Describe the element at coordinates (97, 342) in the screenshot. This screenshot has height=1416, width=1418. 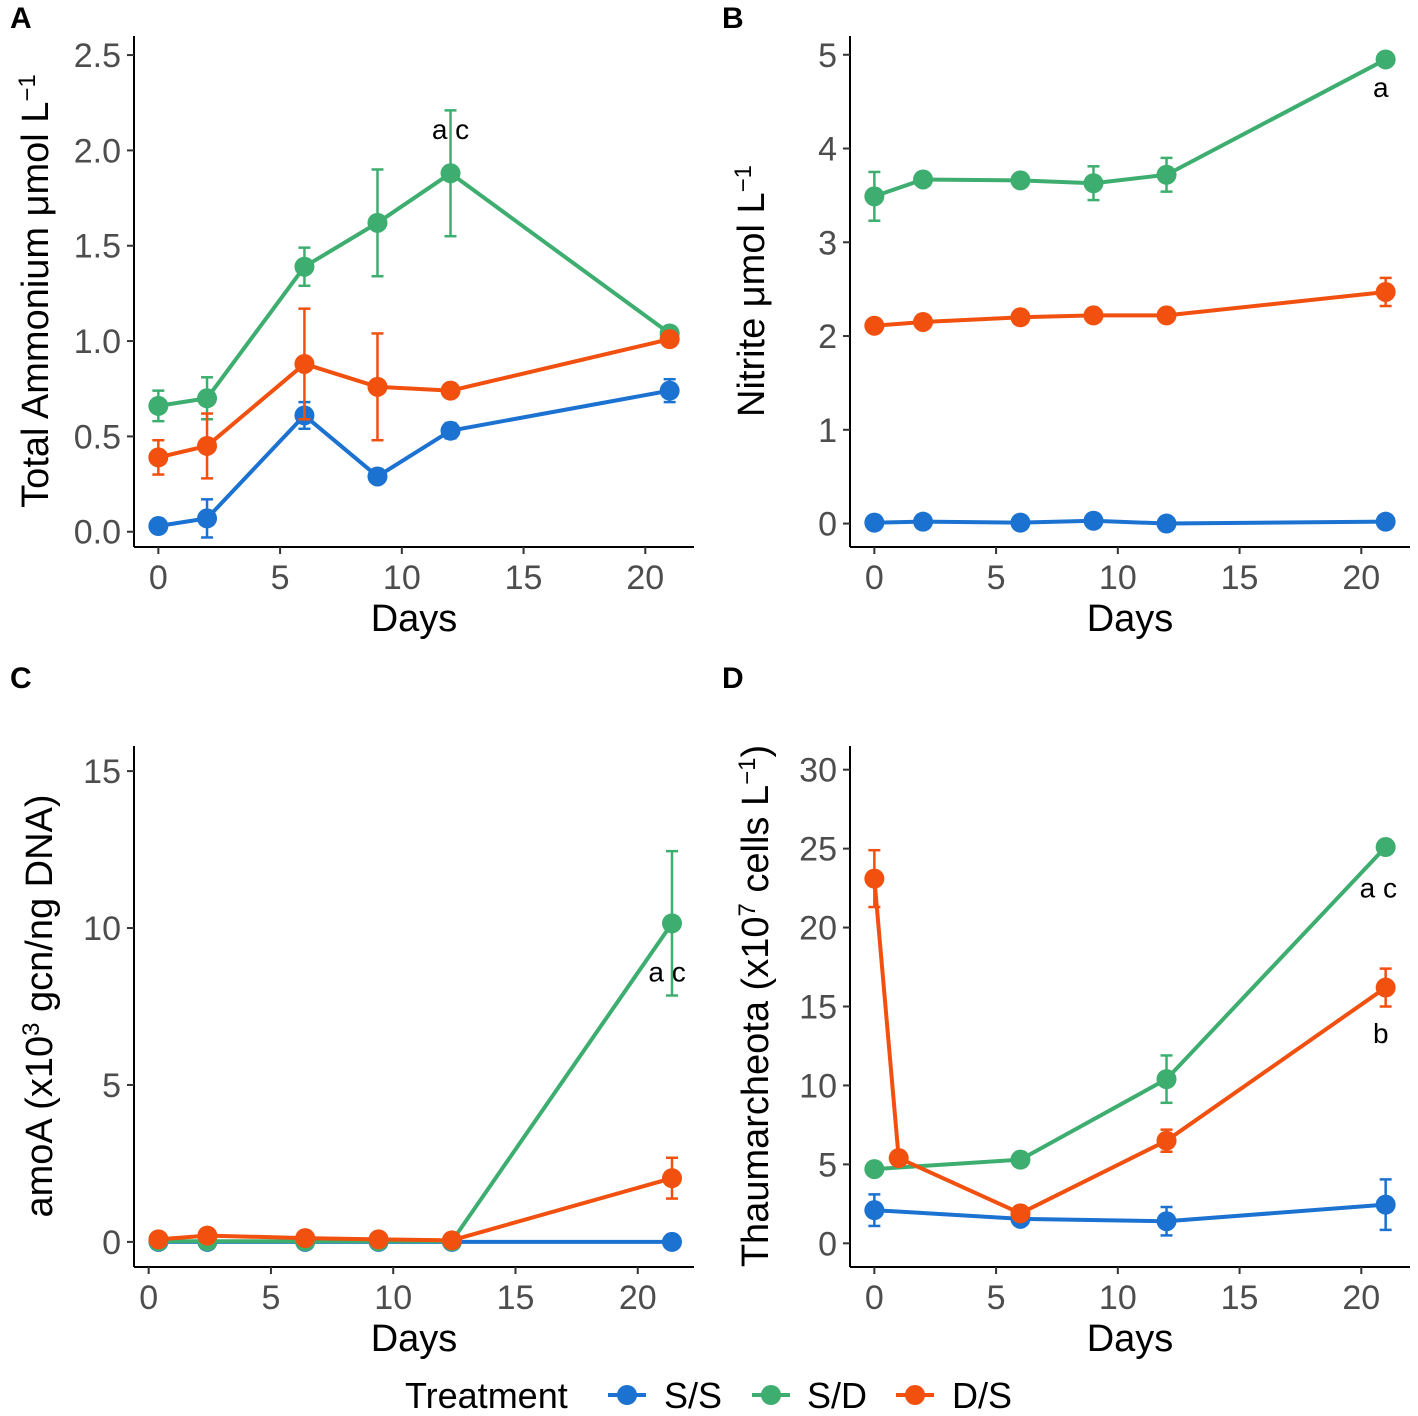
I see `y-tick-label: 1.0` at that location.